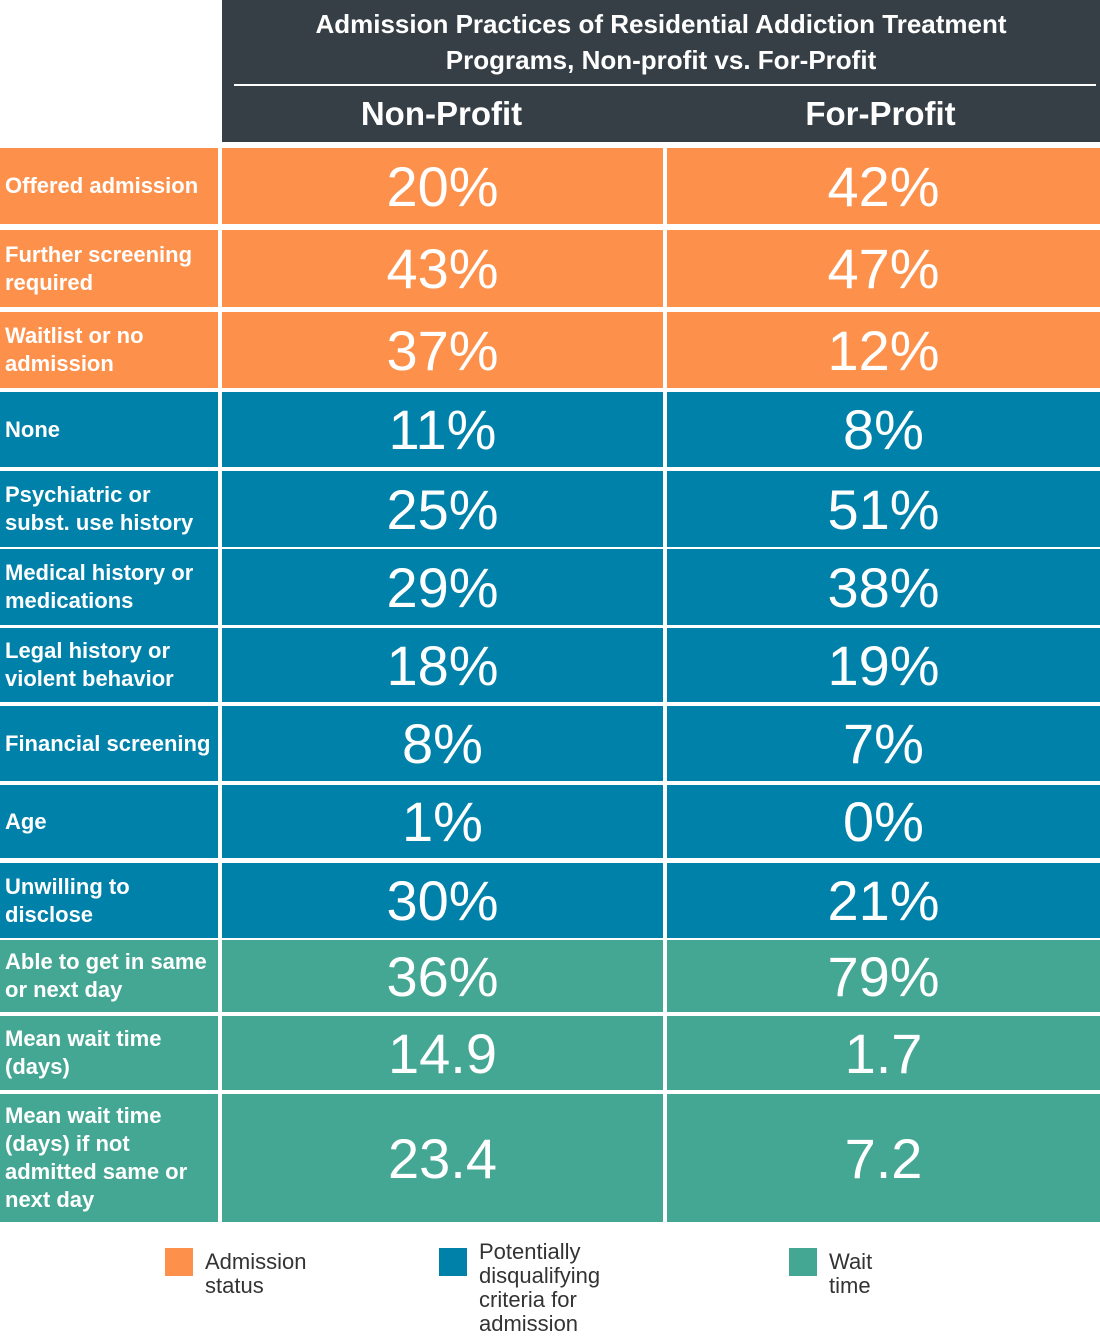  Describe the element at coordinates (442, 900) in the screenshot. I see `value-nonprofit: 30%` at that location.